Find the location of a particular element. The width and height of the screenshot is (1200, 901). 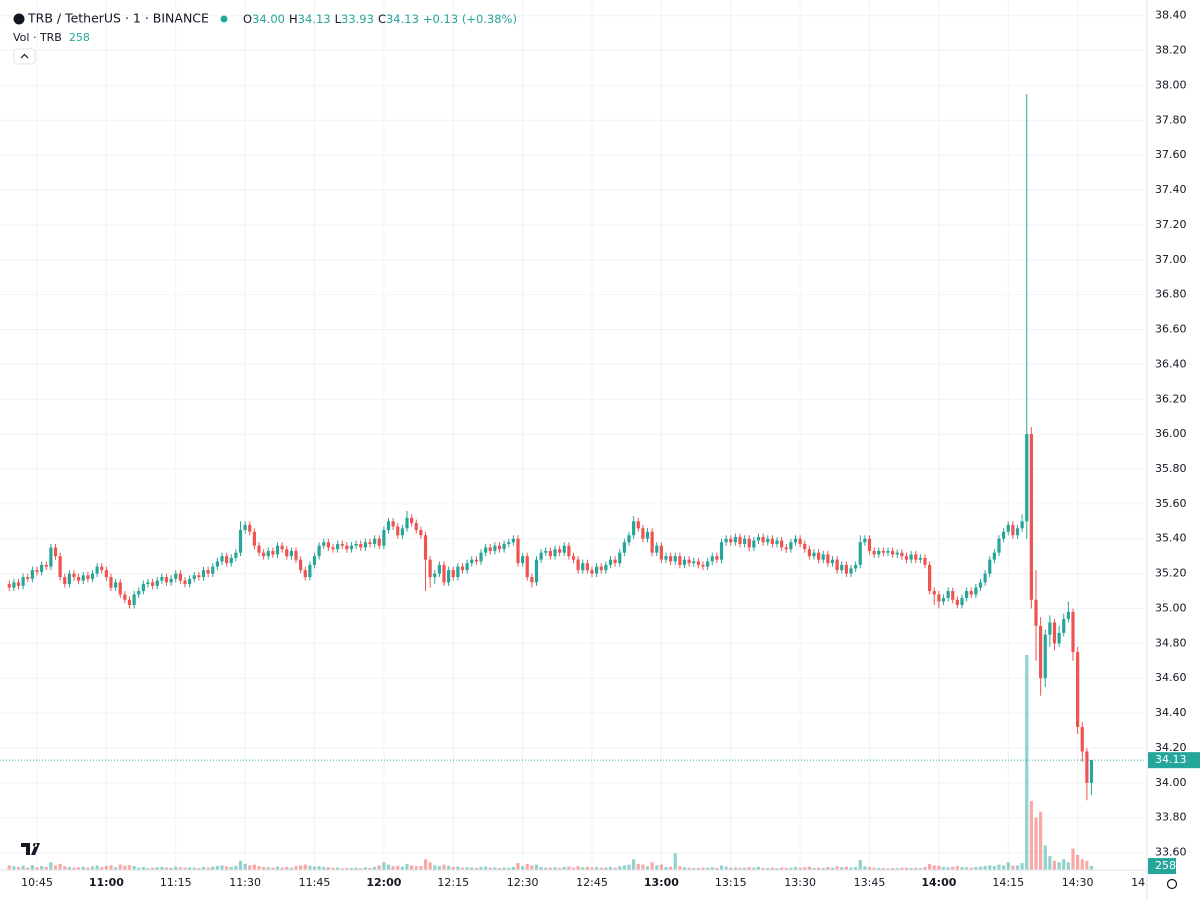

x-tick-label: 12:00 is located at coordinates (383, 882).